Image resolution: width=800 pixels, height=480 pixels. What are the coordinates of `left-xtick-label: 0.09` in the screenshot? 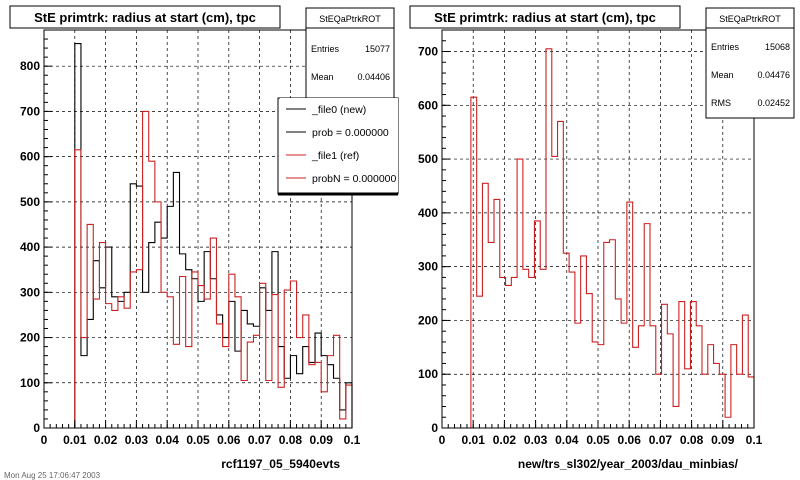 It's located at (322, 440).